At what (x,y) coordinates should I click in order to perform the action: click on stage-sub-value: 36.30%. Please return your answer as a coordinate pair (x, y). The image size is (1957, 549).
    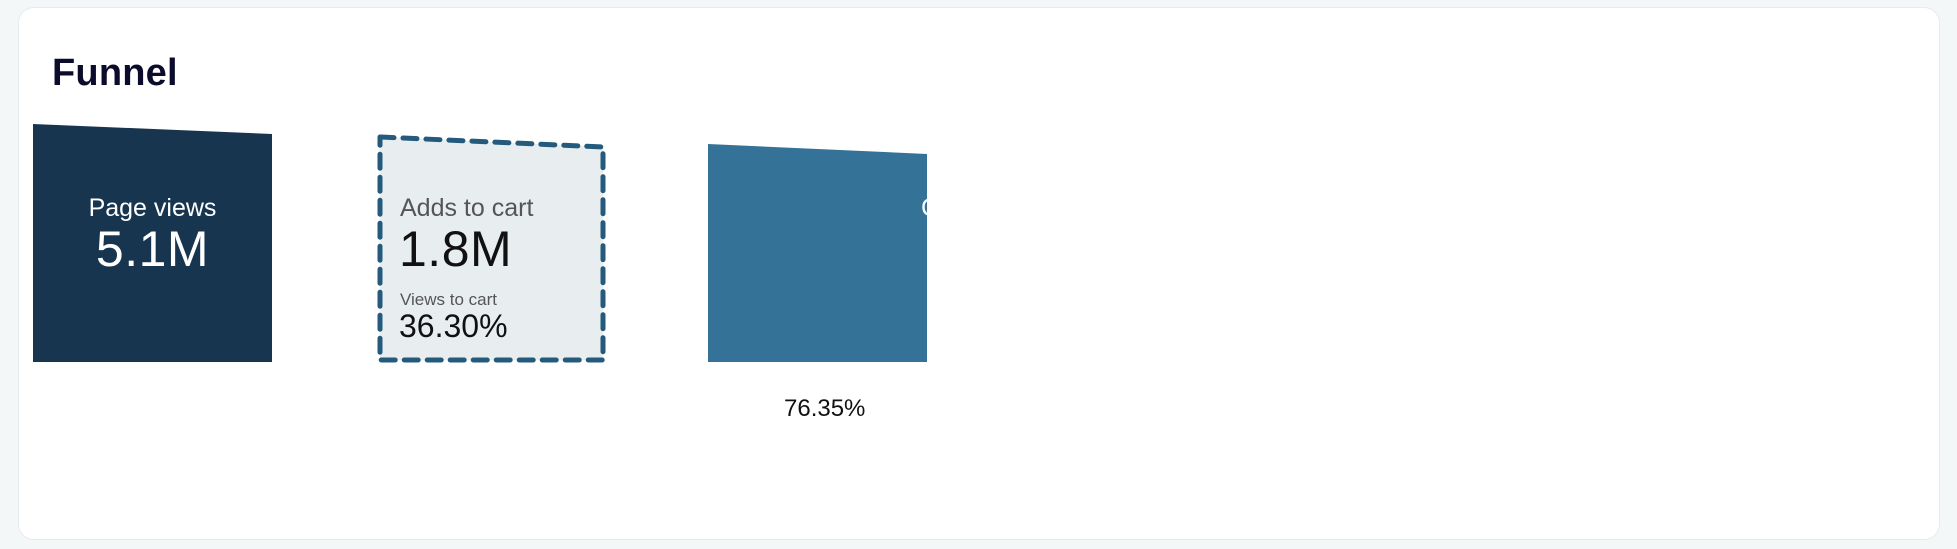
    Looking at the image, I should click on (453, 326).